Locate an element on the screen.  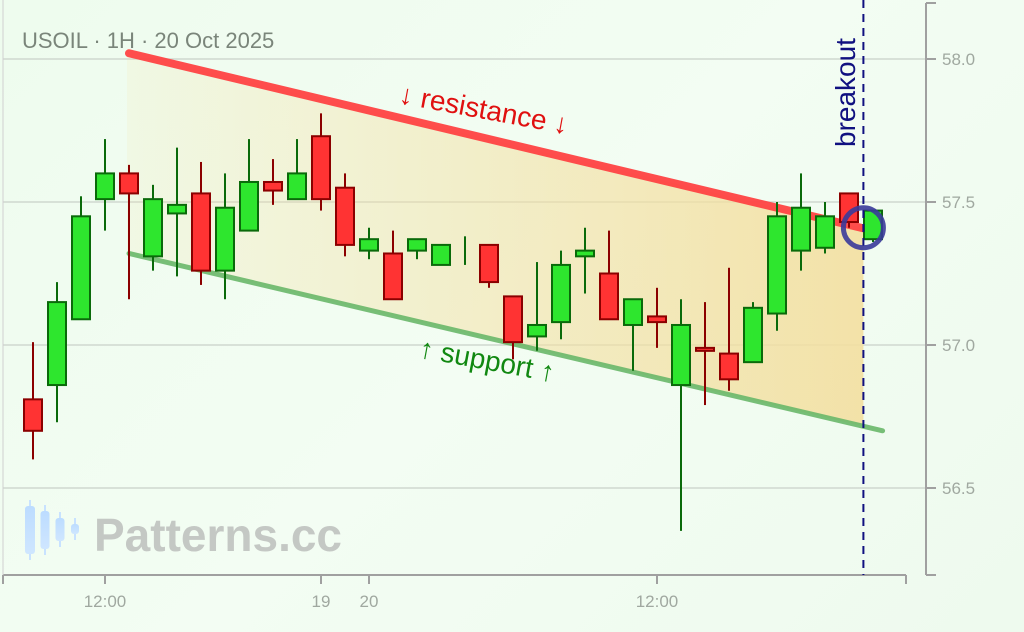
y-tick-label: 58.0 is located at coordinates (958, 59).